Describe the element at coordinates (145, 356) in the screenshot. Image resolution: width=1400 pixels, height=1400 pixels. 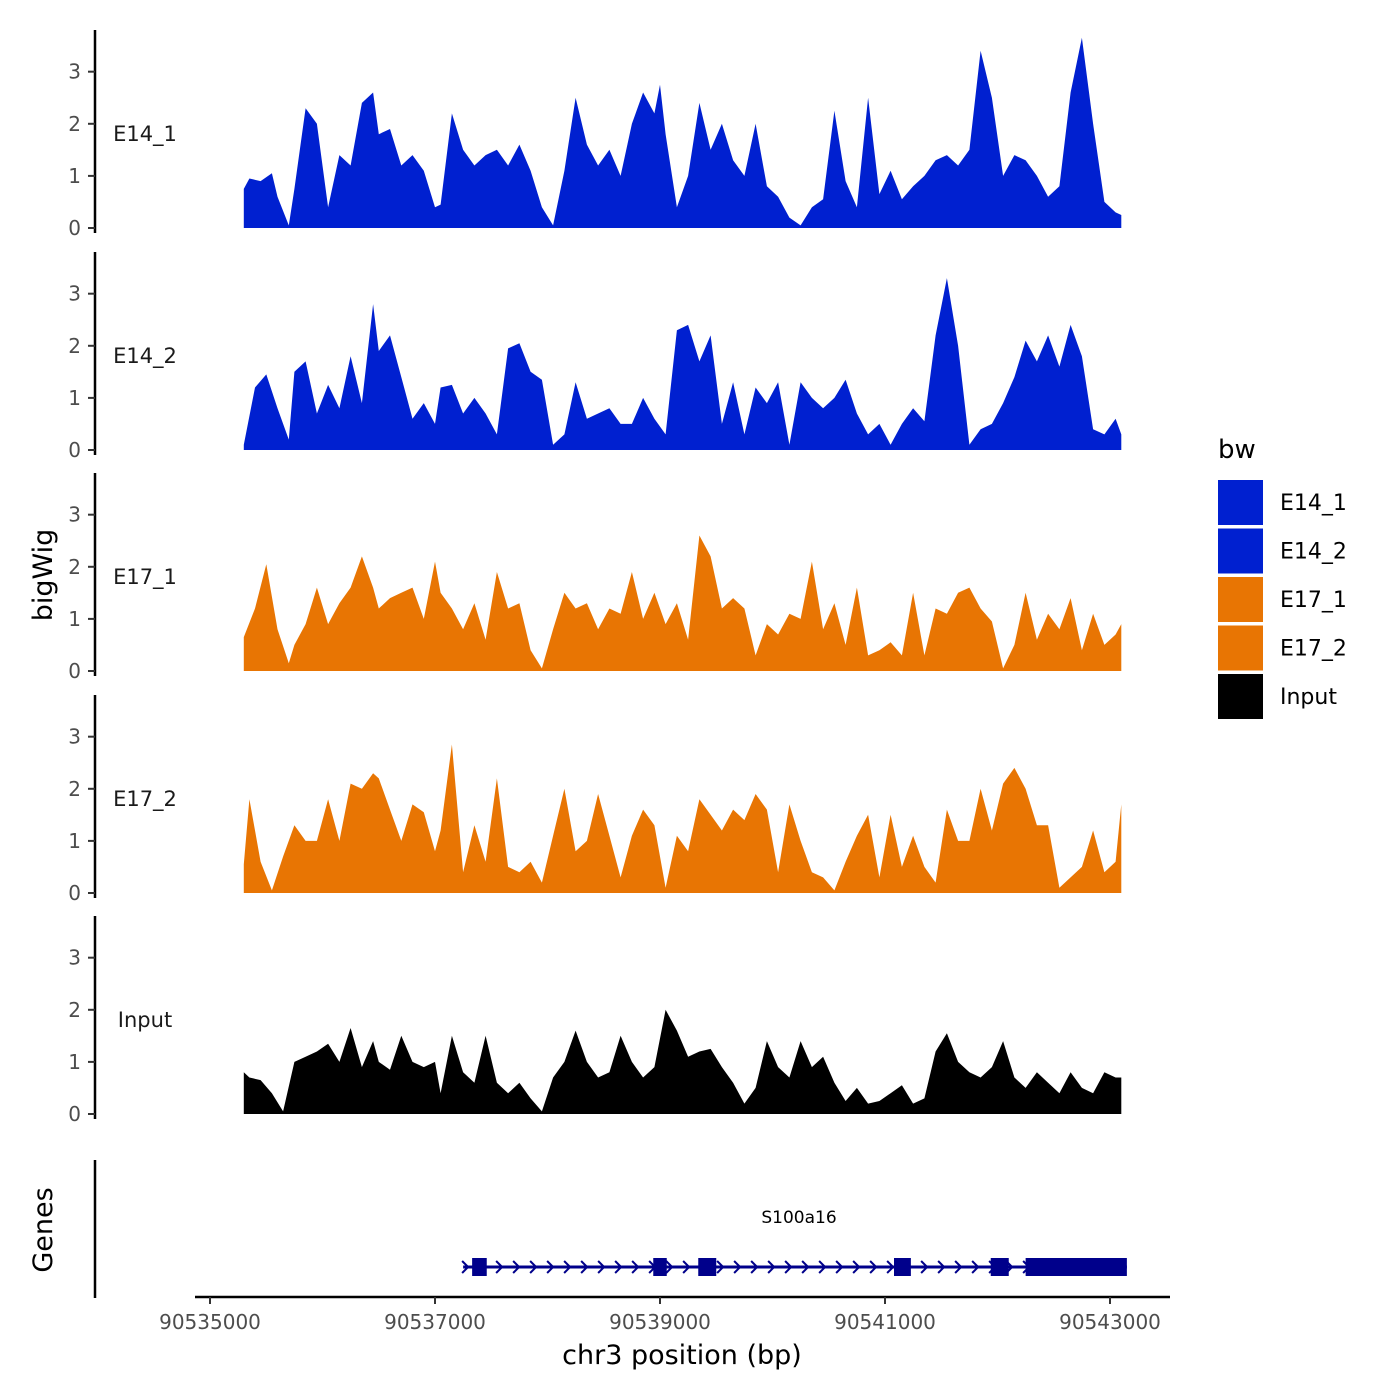
I see `track-label: E14_2` at that location.